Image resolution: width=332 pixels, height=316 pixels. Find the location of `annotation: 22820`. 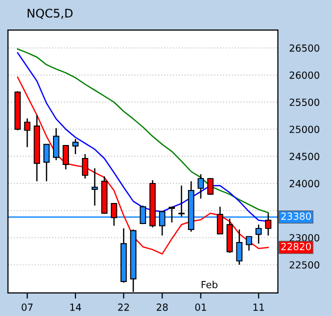

annotation: 22820 is located at coordinates (296, 246).